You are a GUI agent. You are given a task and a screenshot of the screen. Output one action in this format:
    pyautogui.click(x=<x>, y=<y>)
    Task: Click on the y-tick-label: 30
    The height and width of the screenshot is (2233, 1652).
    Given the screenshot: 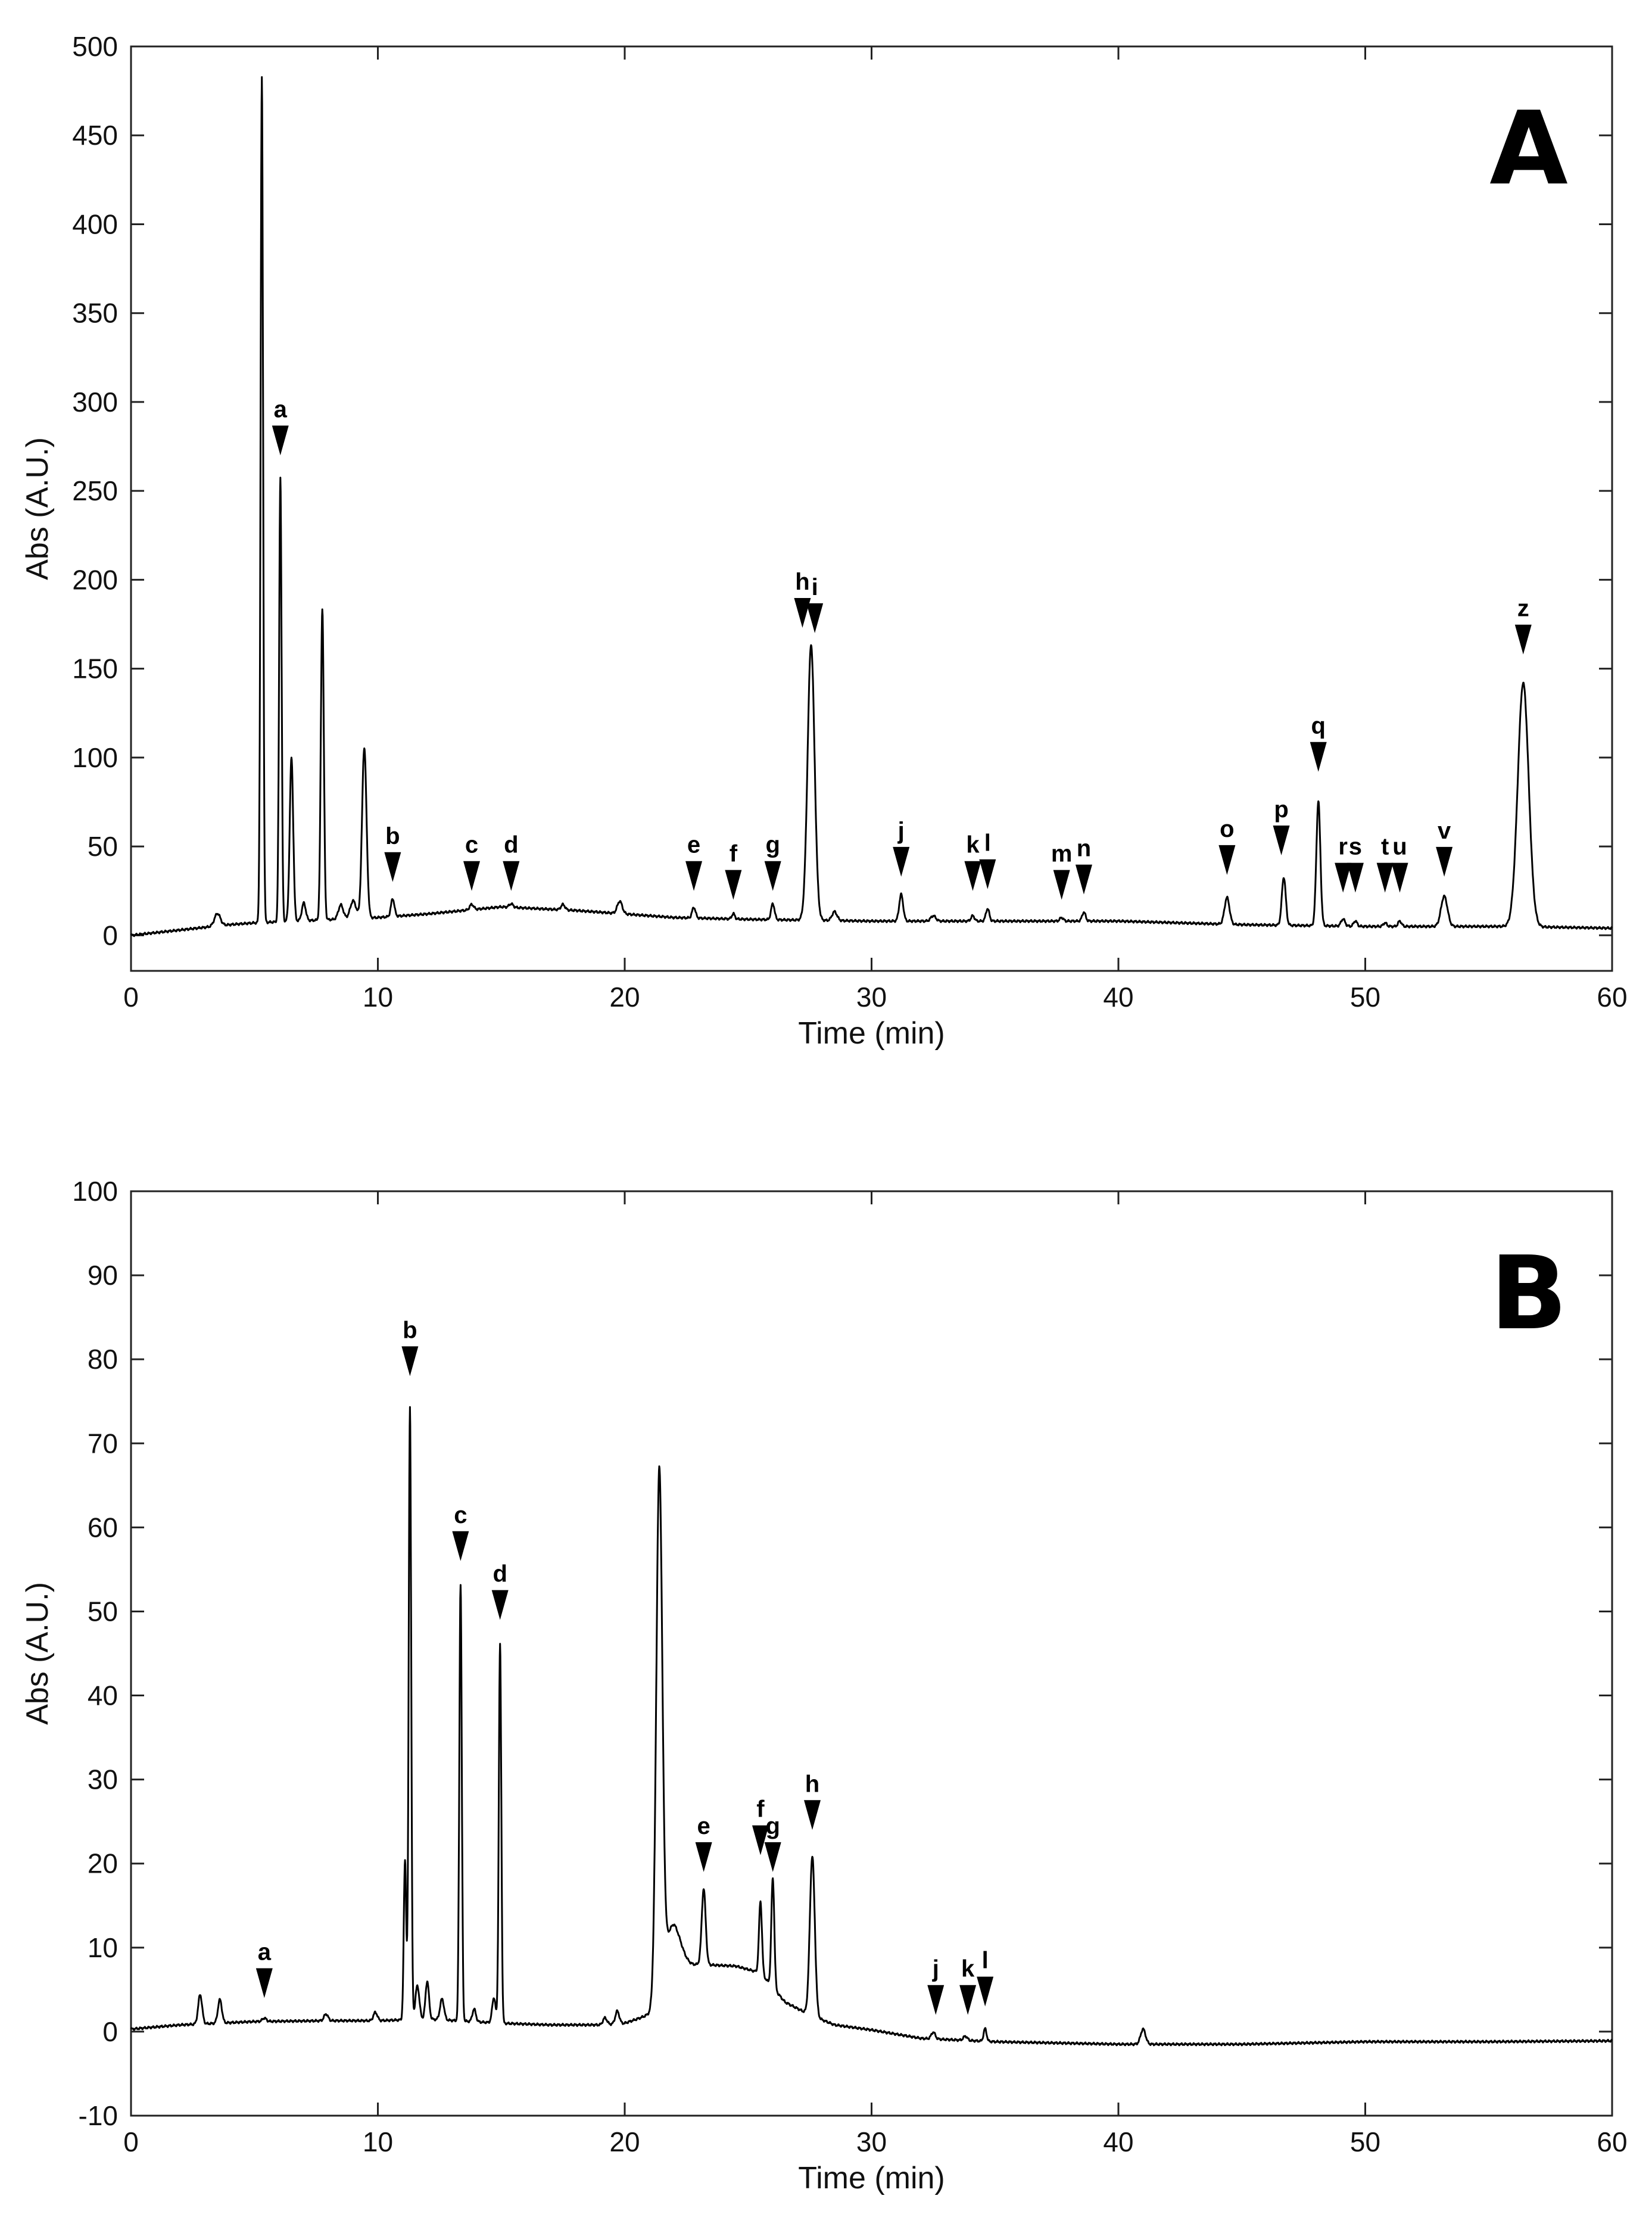 What is the action you would take?
    pyautogui.click(x=103, y=1779)
    